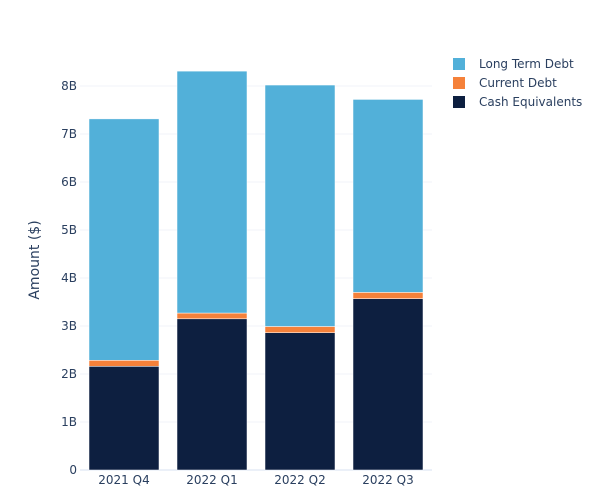  Describe the element at coordinates (69, 134) in the screenshot. I see `y-tick-label: 7B` at that location.